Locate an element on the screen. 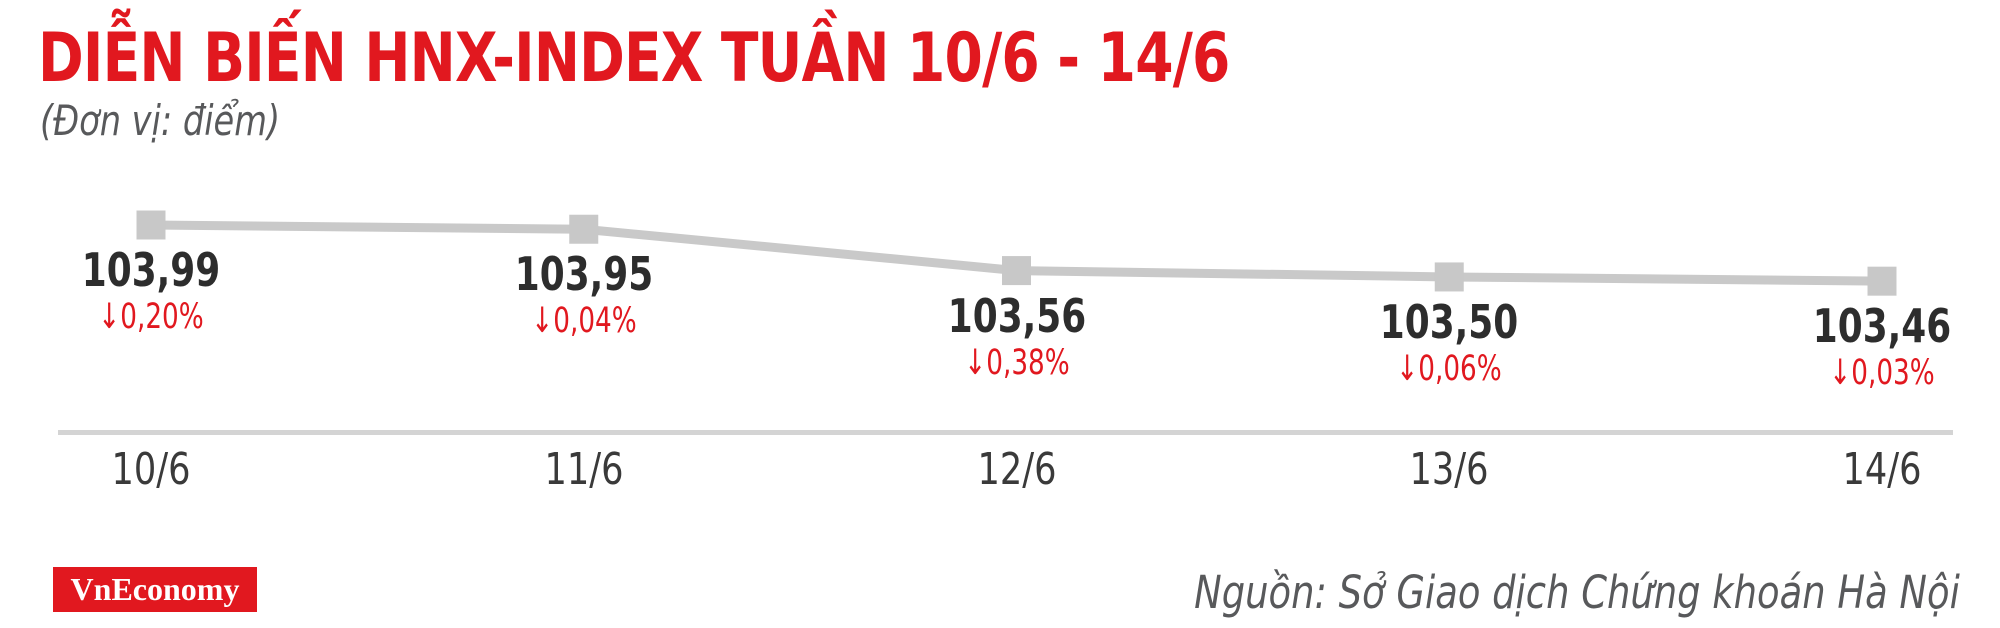 The width and height of the screenshot is (2000, 628). chart-title: DIỄN BIẾN HNX-INDEX TUẦN 10/6 - 14/6 is located at coordinates (634, 58).